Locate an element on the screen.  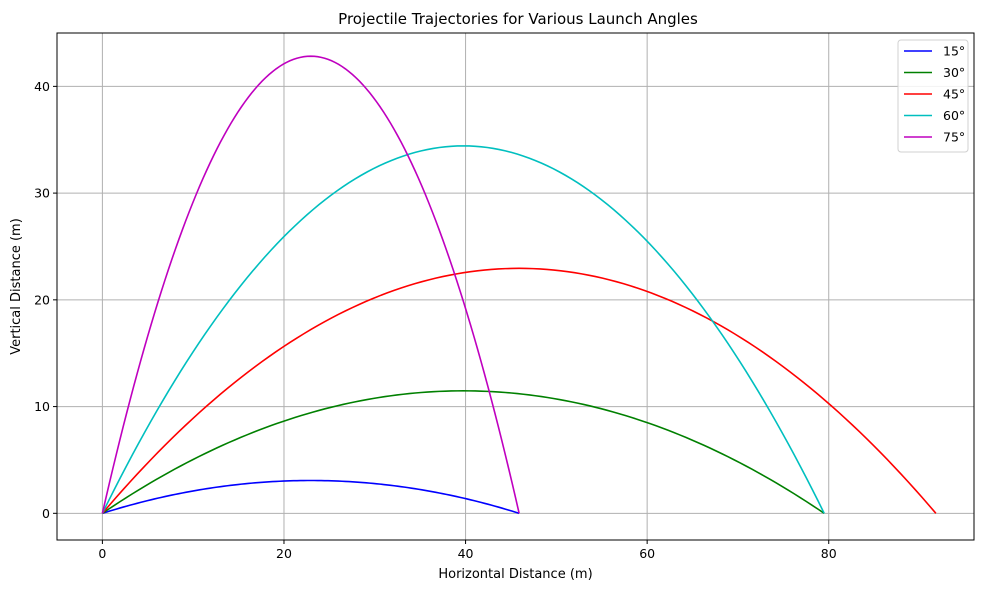
x-tick-label: 60 is located at coordinates (647, 553).